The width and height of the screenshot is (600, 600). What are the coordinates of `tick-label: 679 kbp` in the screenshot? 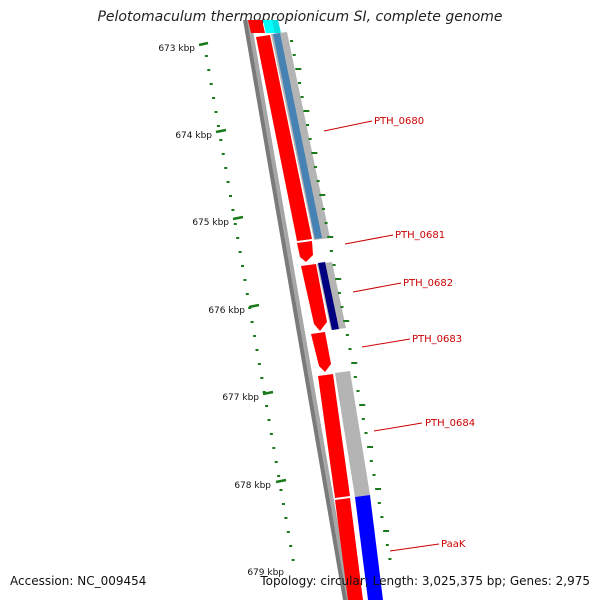 It's located at (265, 573).